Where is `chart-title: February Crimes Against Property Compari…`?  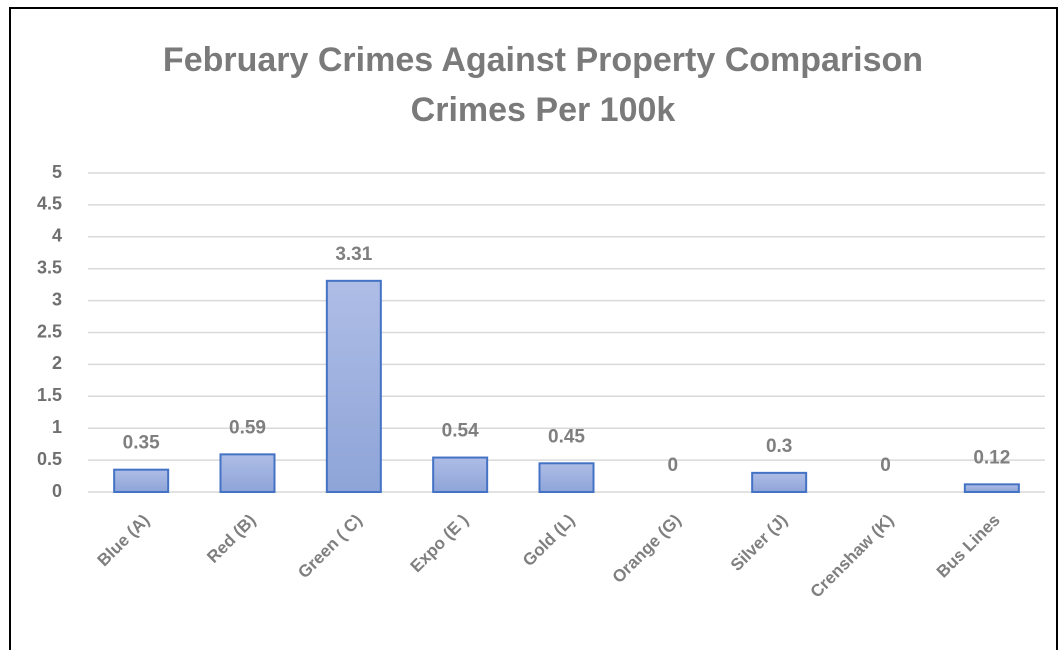
chart-title: February Crimes Against Property Compari… is located at coordinates (543, 60).